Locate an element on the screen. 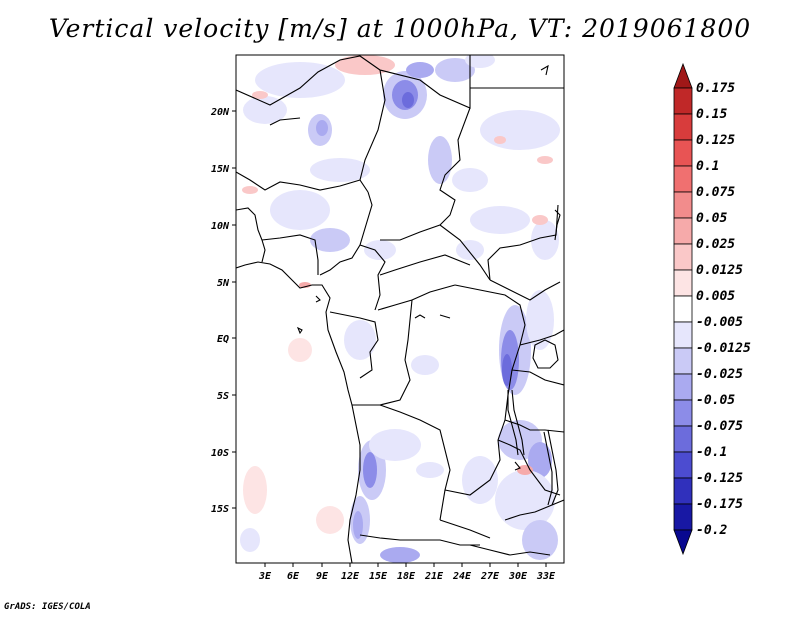 Image resolution: width=800 pixels, height=618 pixels. colorbar-label: -0.005 is located at coordinates (719, 322).